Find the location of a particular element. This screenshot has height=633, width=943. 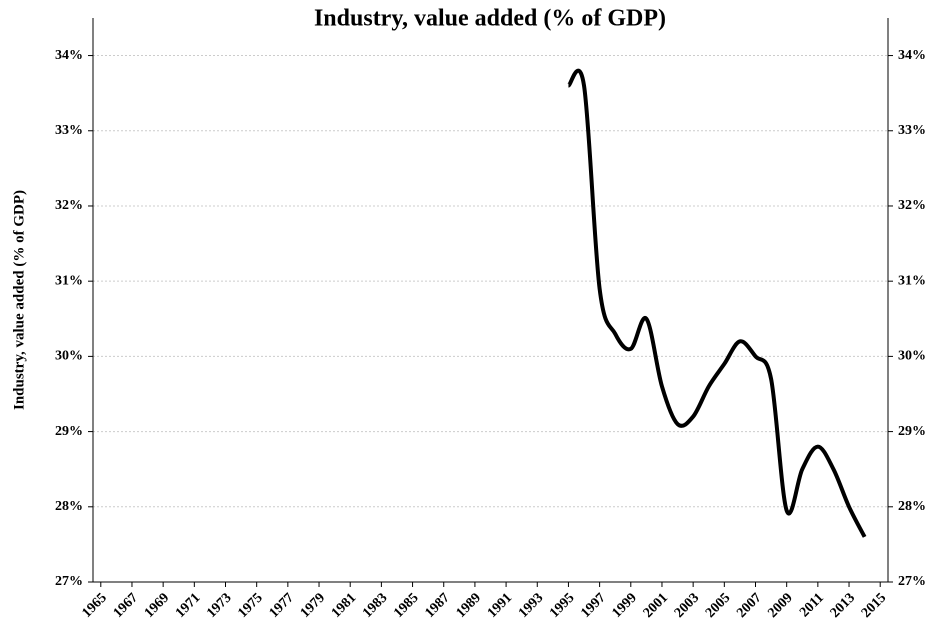

x-tick-label: 1999 is located at coordinates (624, 605).